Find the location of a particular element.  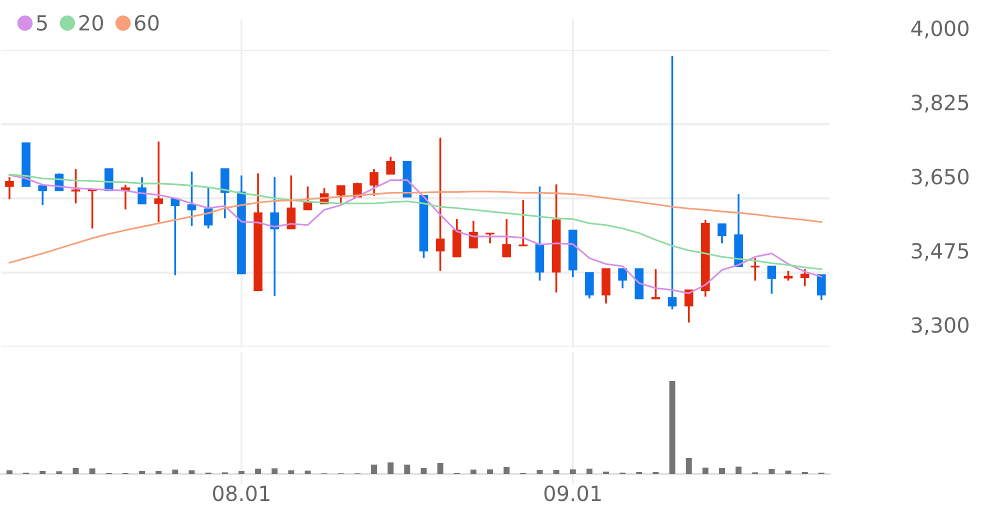

legend-label: 20 is located at coordinates (91, 22).